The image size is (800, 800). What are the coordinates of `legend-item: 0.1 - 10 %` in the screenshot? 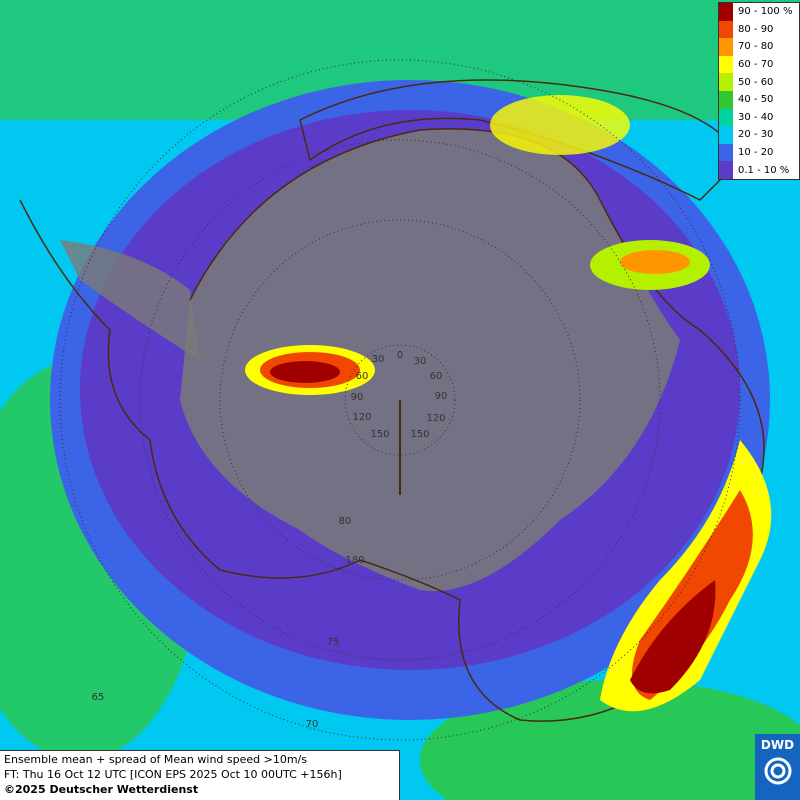 It's located at (759, 170).